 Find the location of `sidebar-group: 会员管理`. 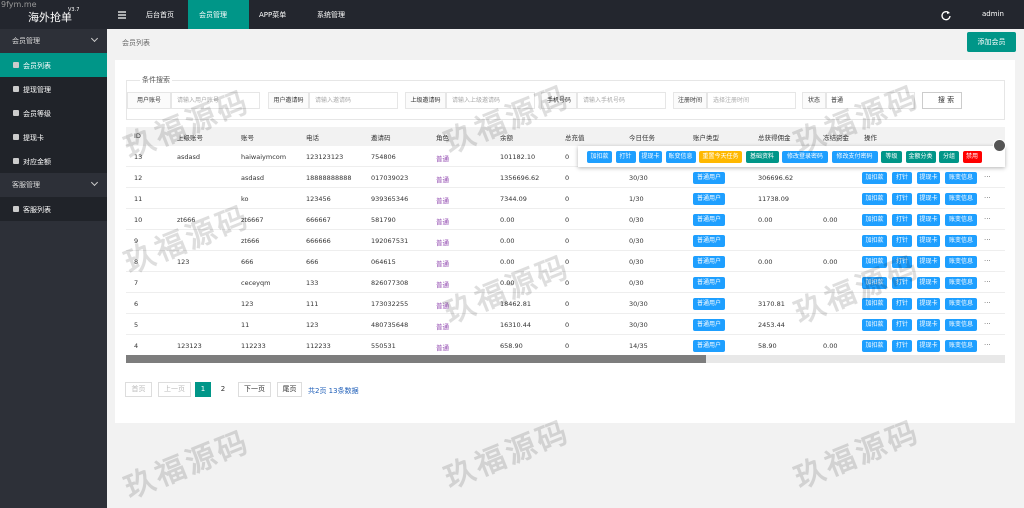

sidebar-group: 会员管理 is located at coordinates (26, 41).